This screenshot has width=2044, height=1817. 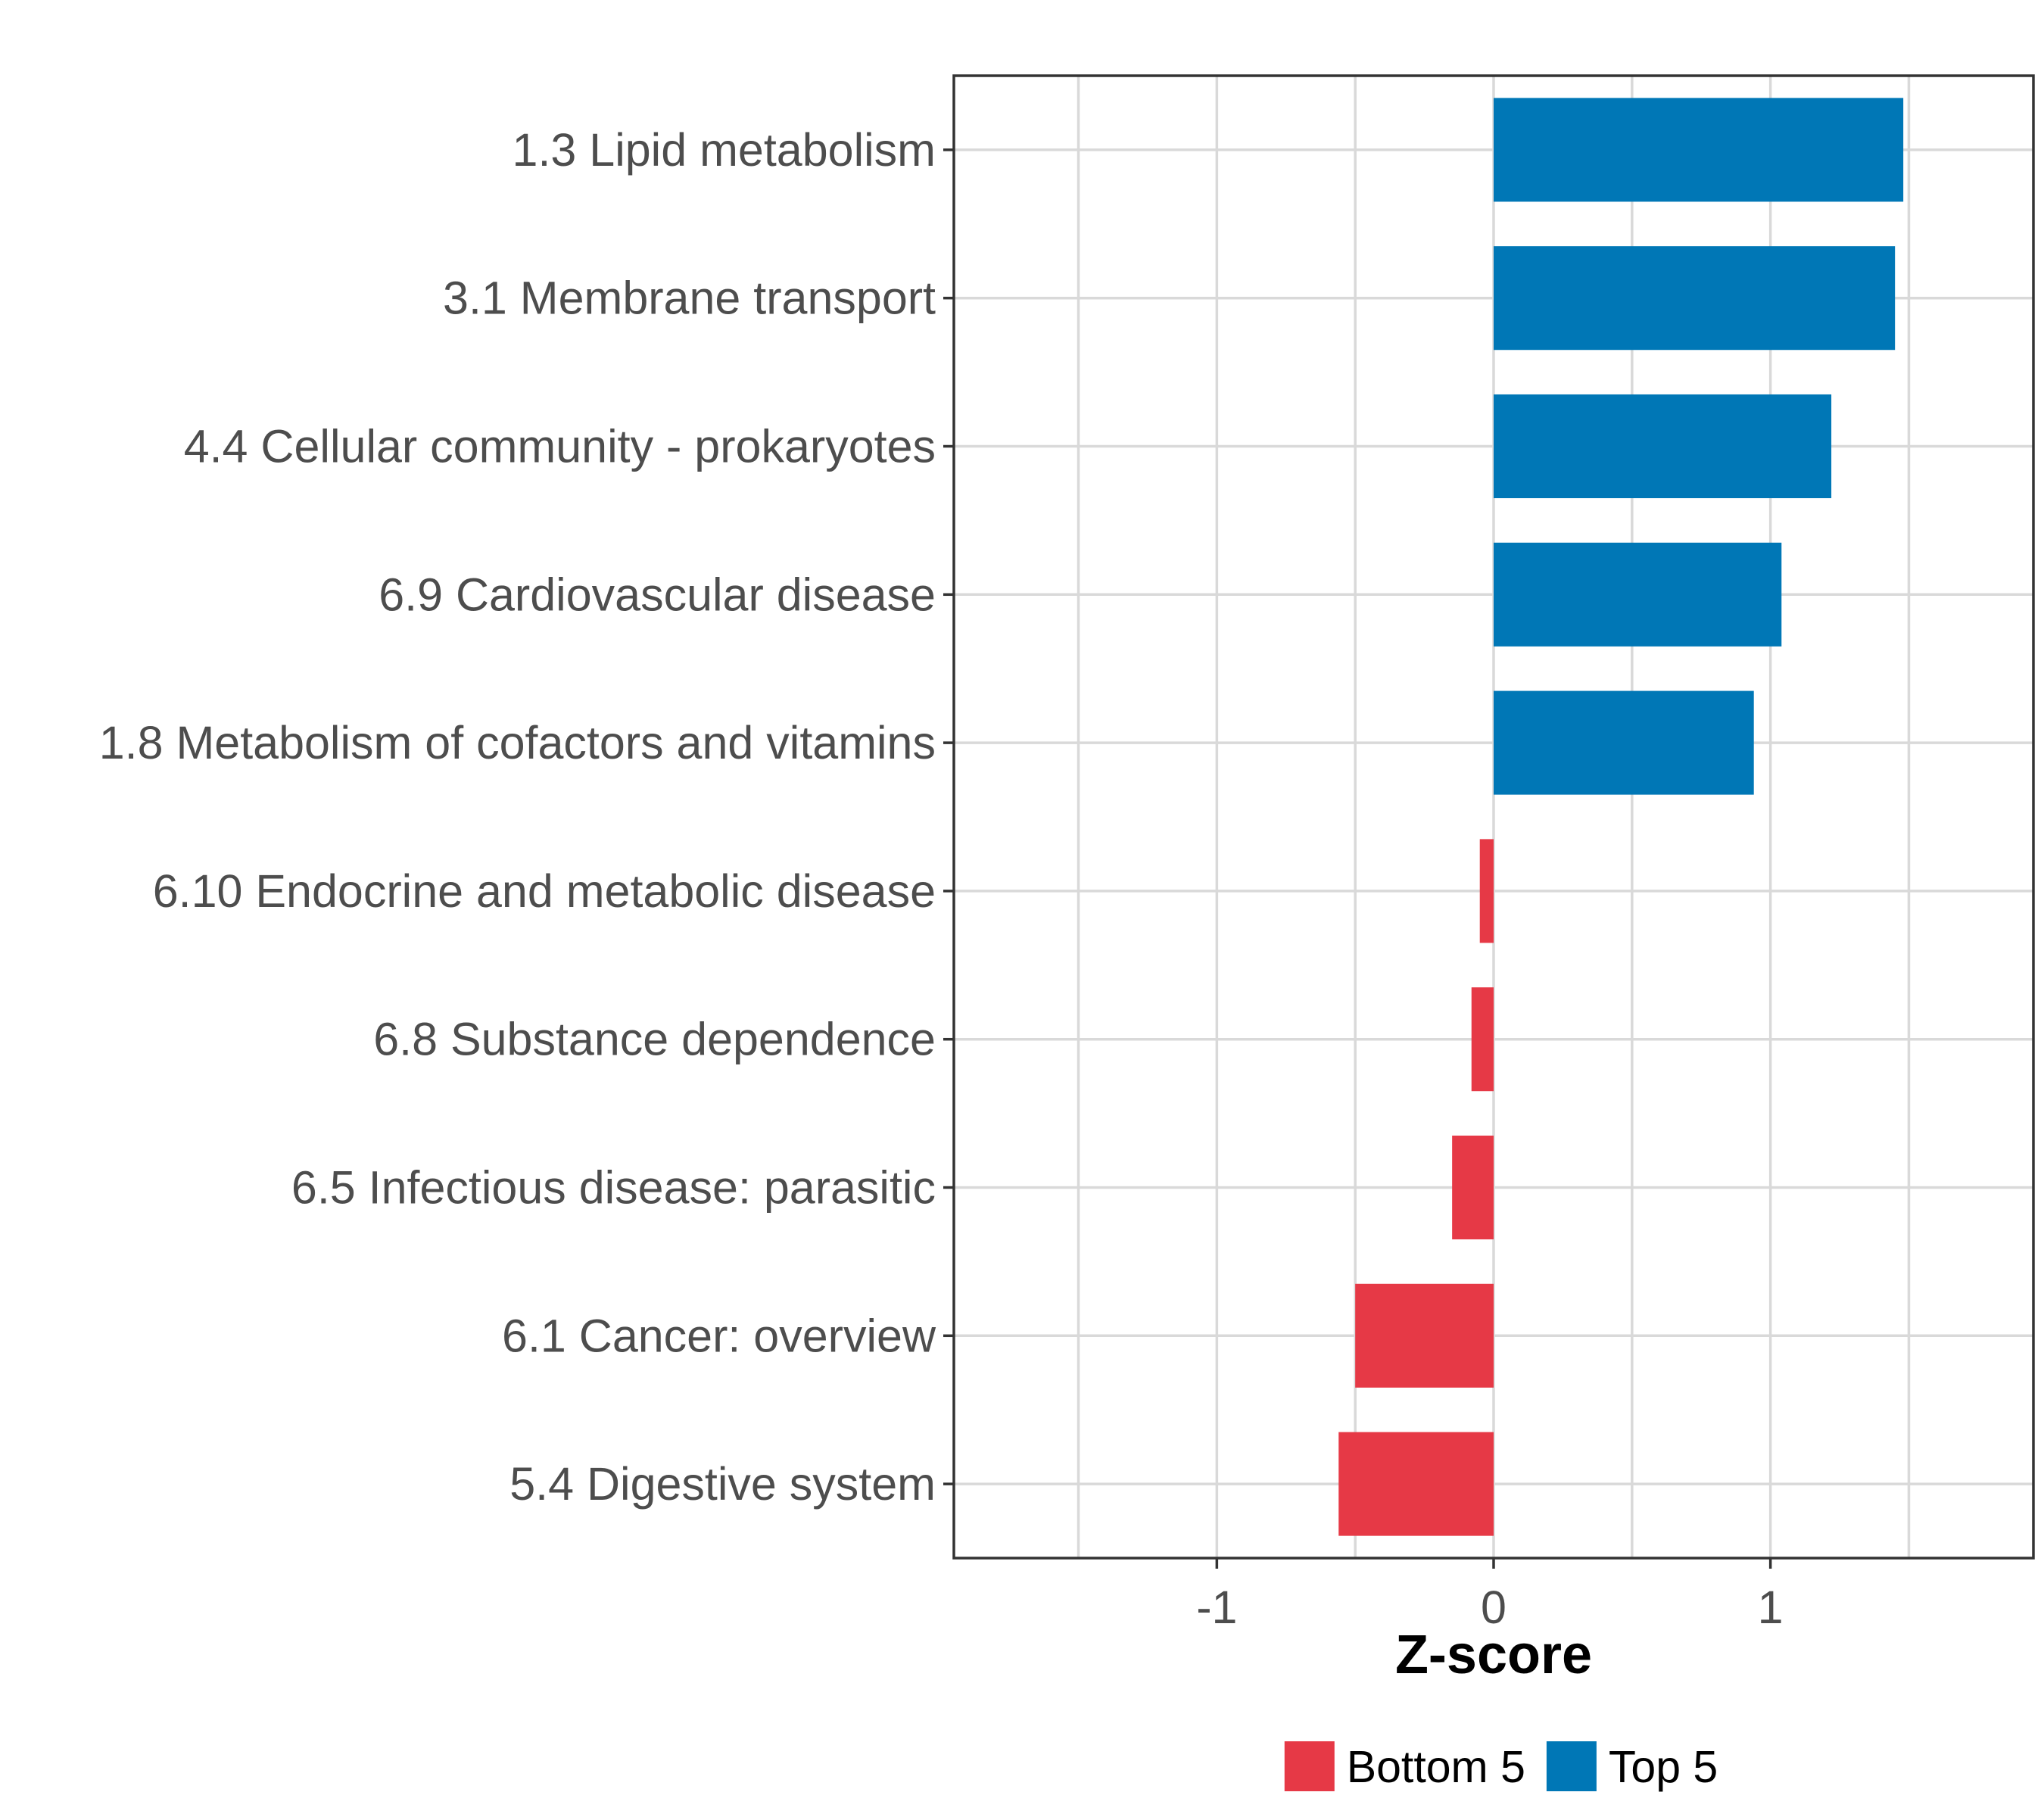 I want to click on x-tick-label: 0, so click(x=1494, y=1607).